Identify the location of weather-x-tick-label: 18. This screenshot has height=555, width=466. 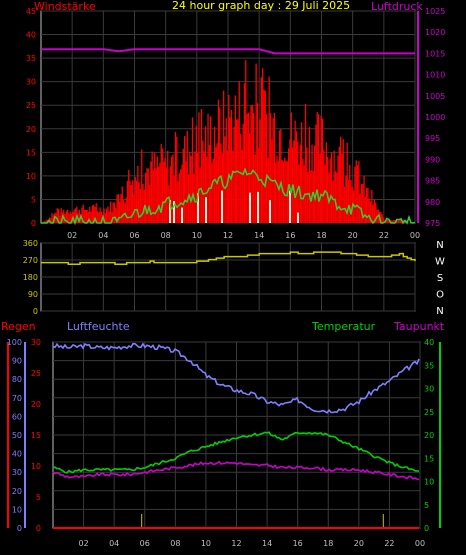
(328, 543).